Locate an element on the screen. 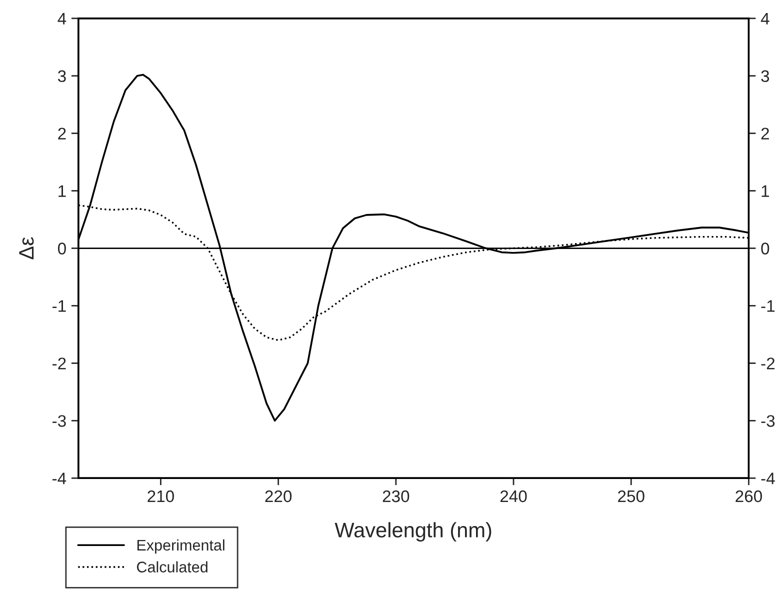 The width and height of the screenshot is (784, 613). y2-tick-label: -4 is located at coordinates (768, 478).